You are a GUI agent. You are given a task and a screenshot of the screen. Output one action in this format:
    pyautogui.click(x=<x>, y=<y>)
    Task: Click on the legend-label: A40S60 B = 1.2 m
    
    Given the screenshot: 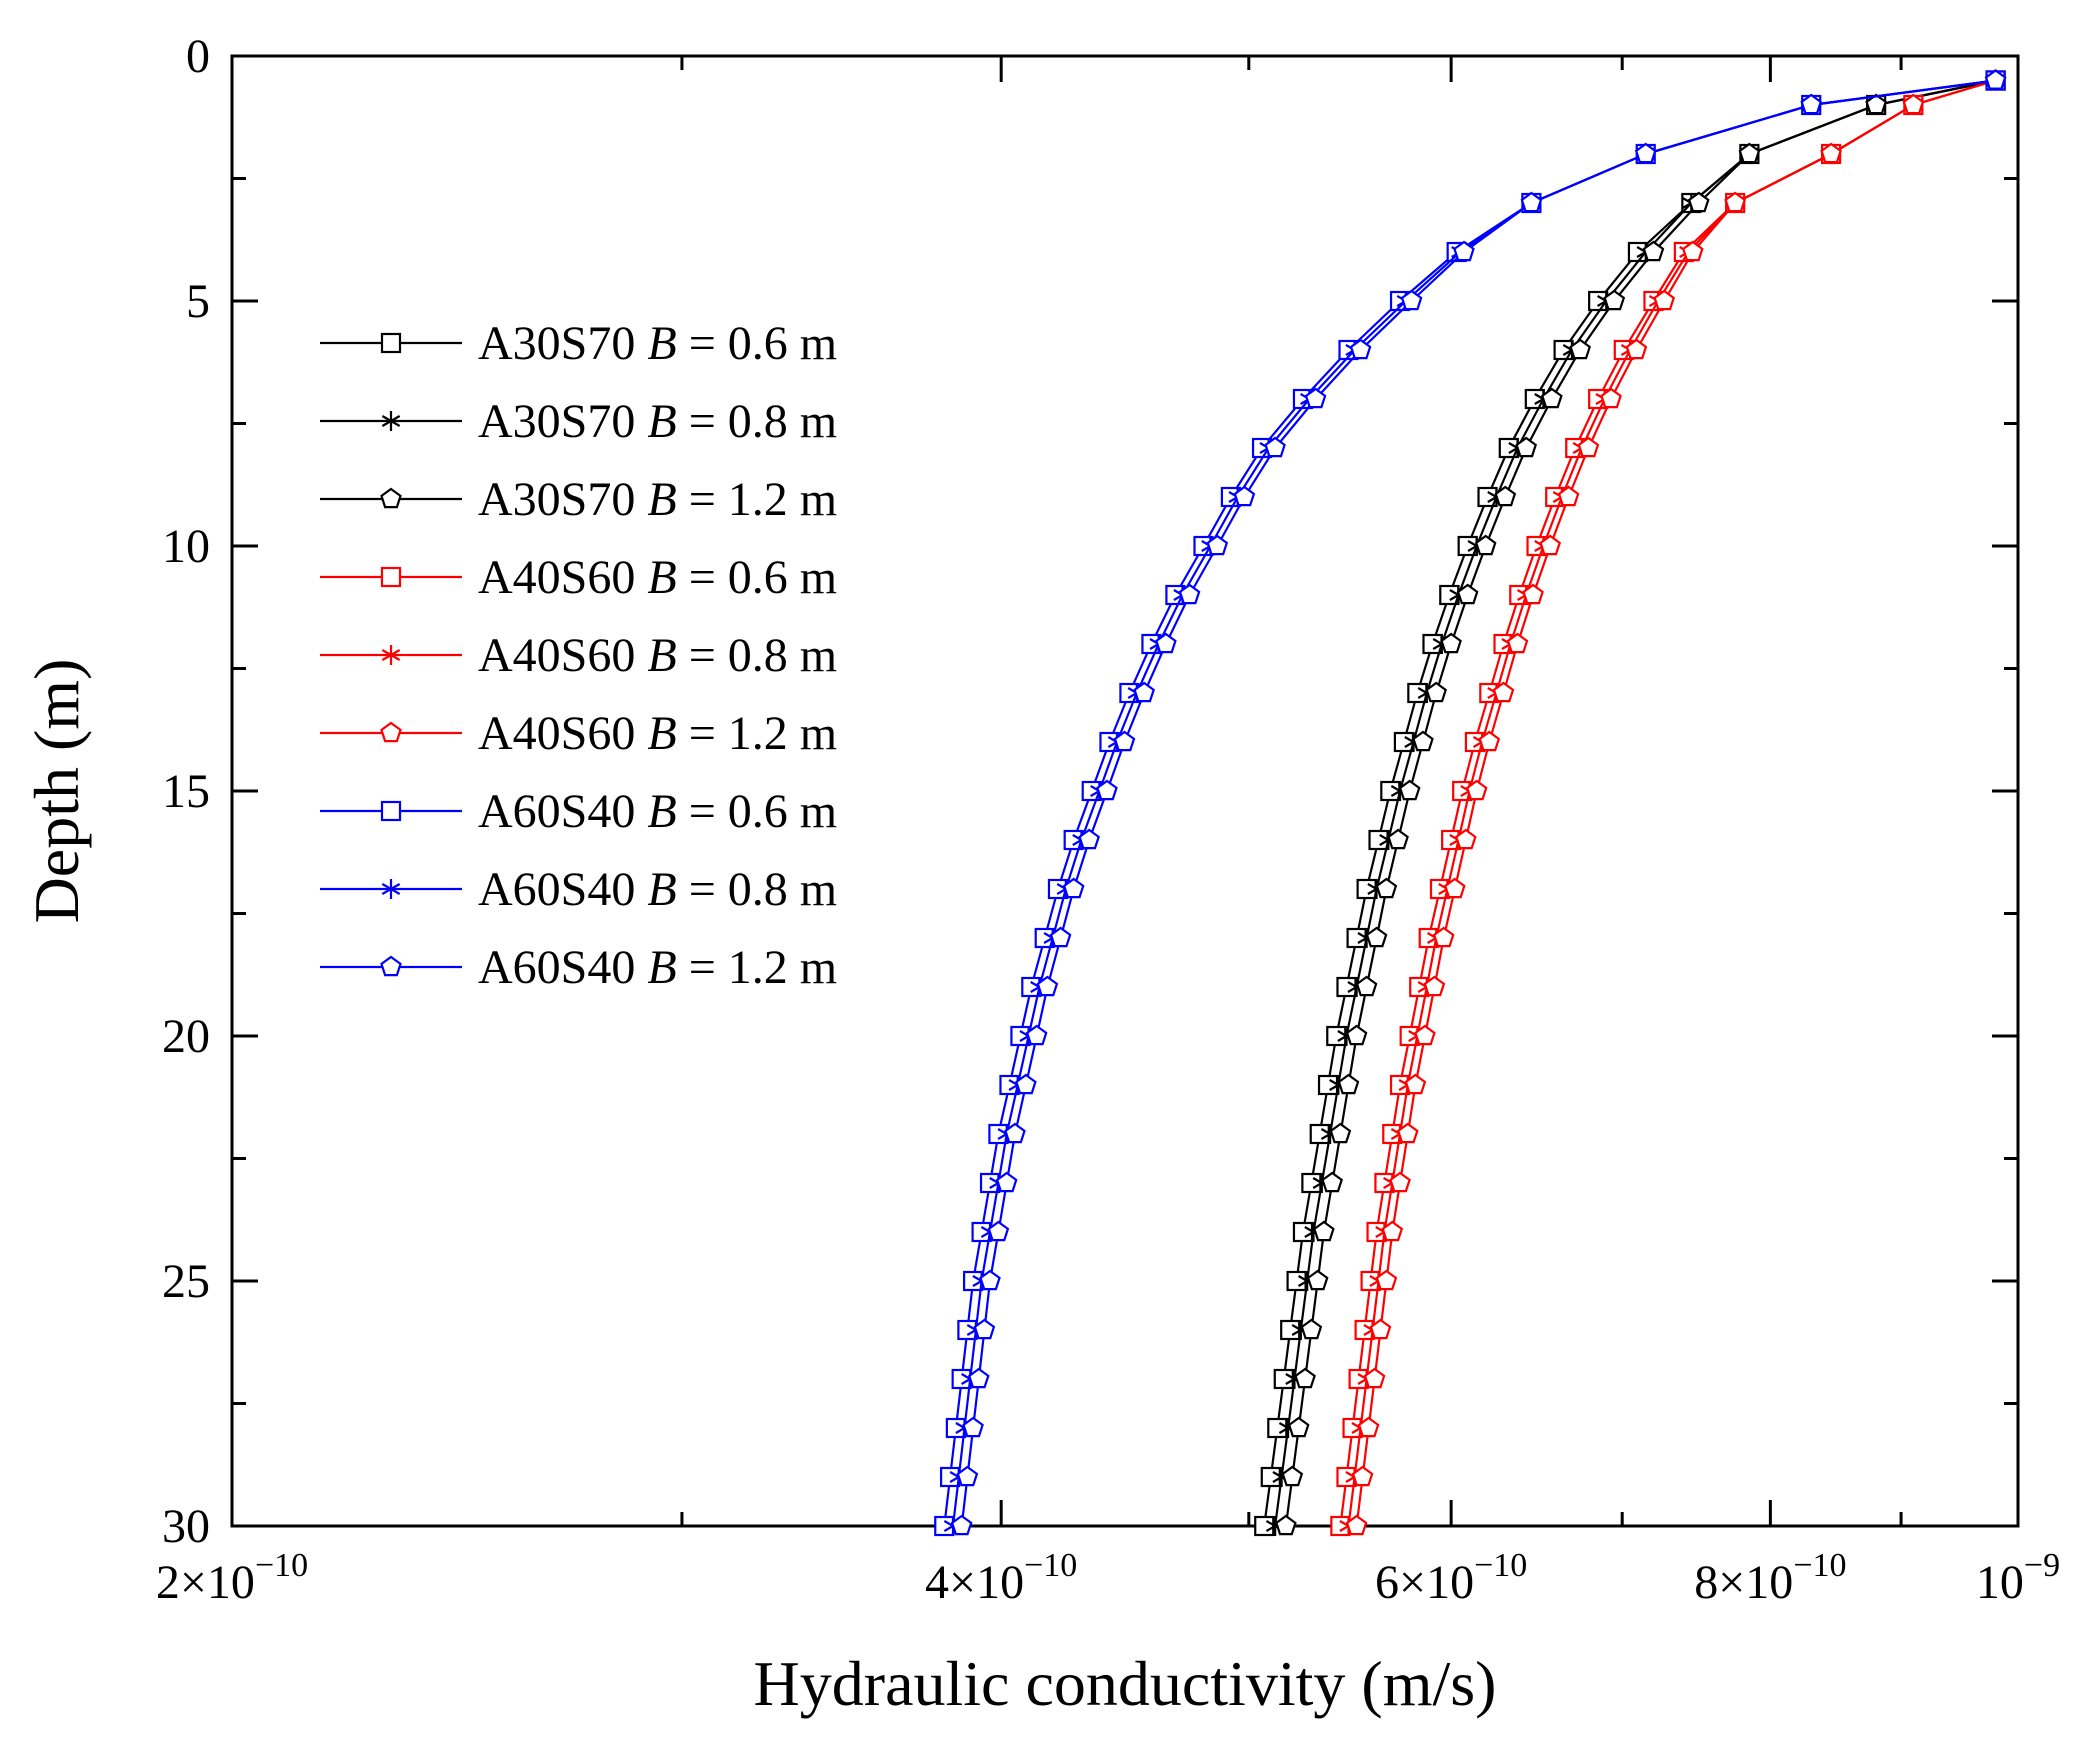 What is the action you would take?
    pyautogui.click(x=657, y=733)
    